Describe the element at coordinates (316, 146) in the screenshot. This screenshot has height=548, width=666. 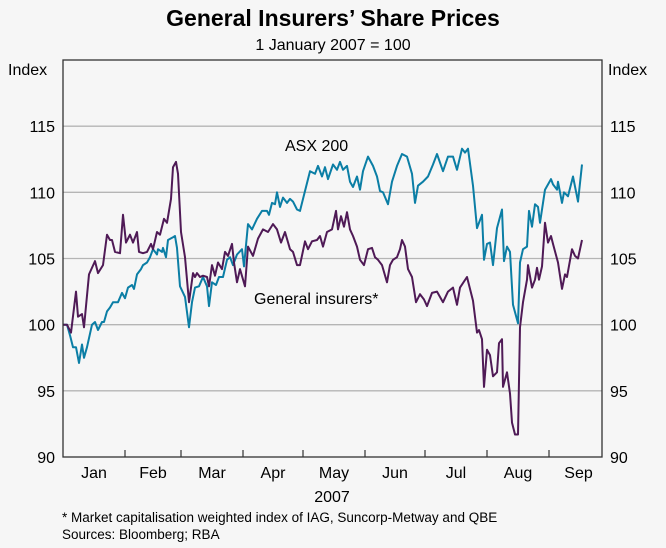
I see `series-label-asx200: ASX 200` at that location.